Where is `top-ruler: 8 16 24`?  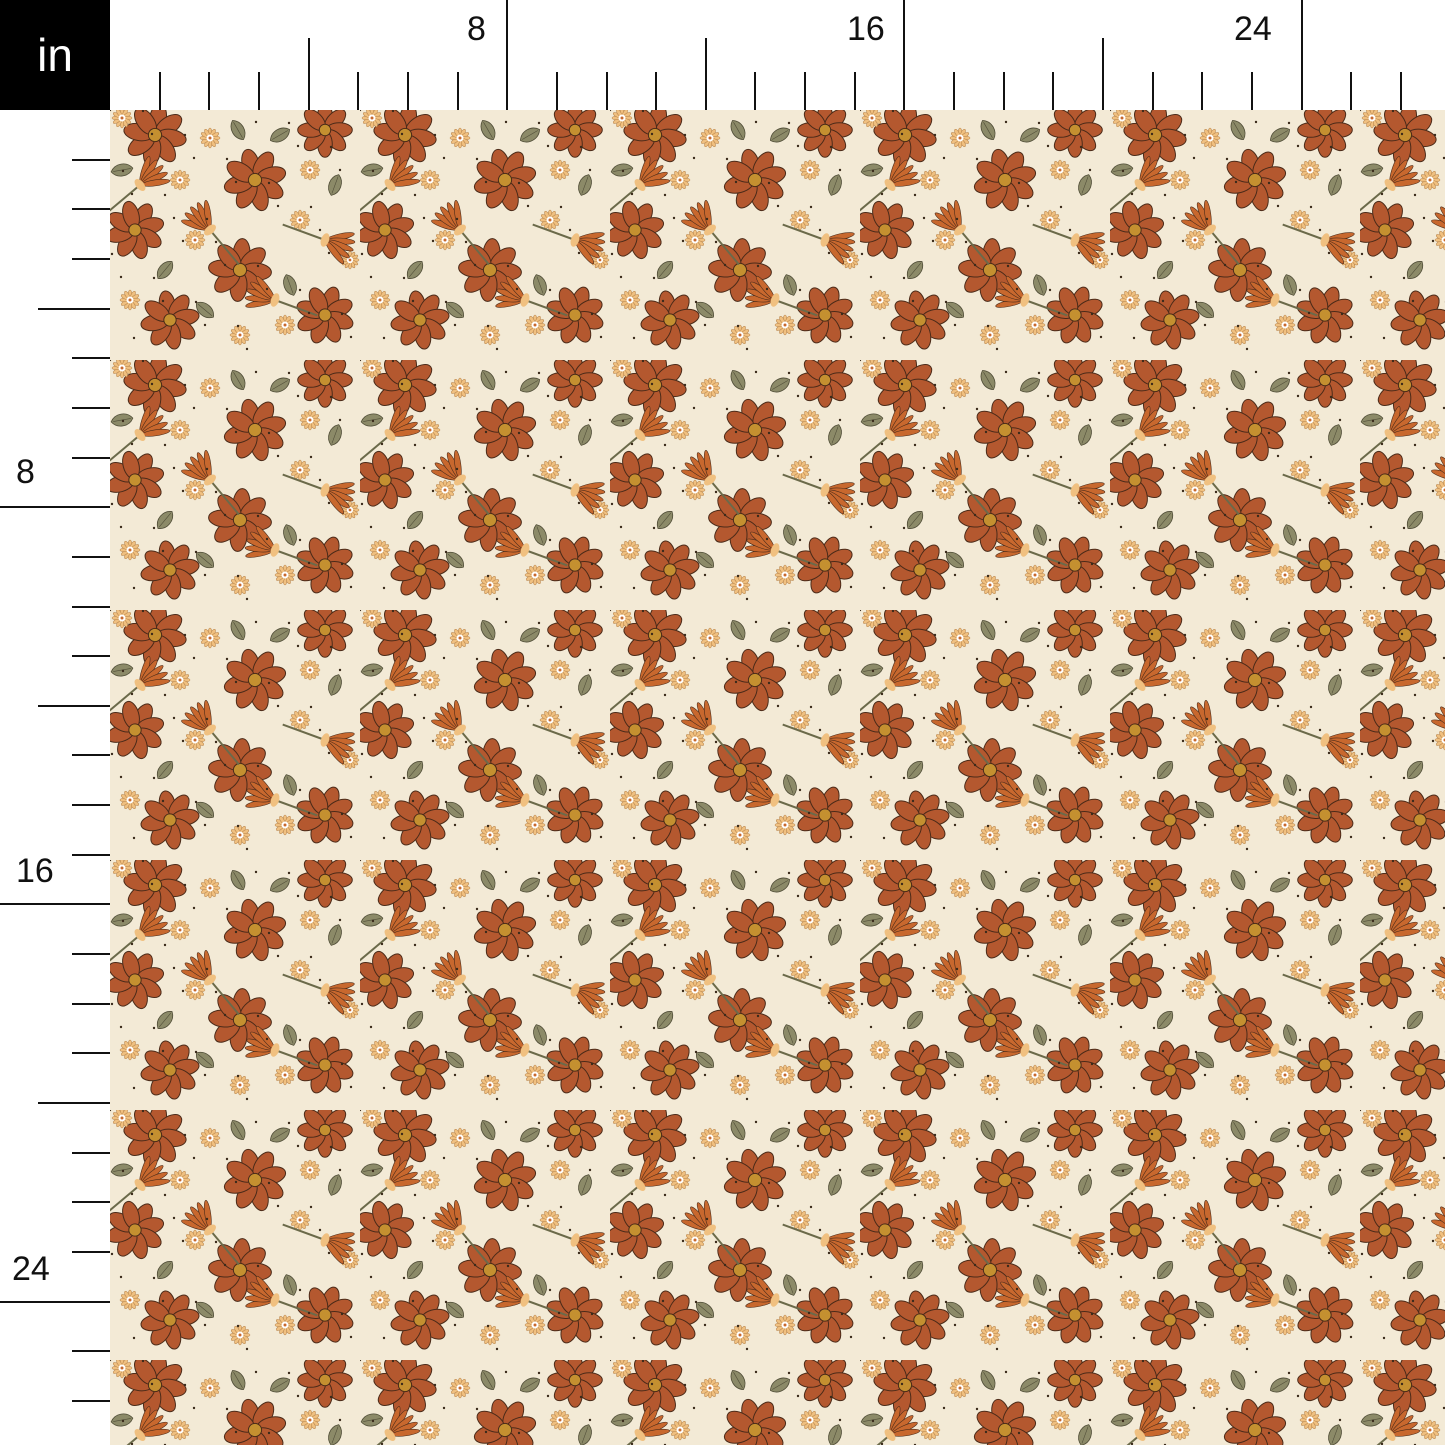
top-ruler: 8 16 24 is located at coordinates (777, 55).